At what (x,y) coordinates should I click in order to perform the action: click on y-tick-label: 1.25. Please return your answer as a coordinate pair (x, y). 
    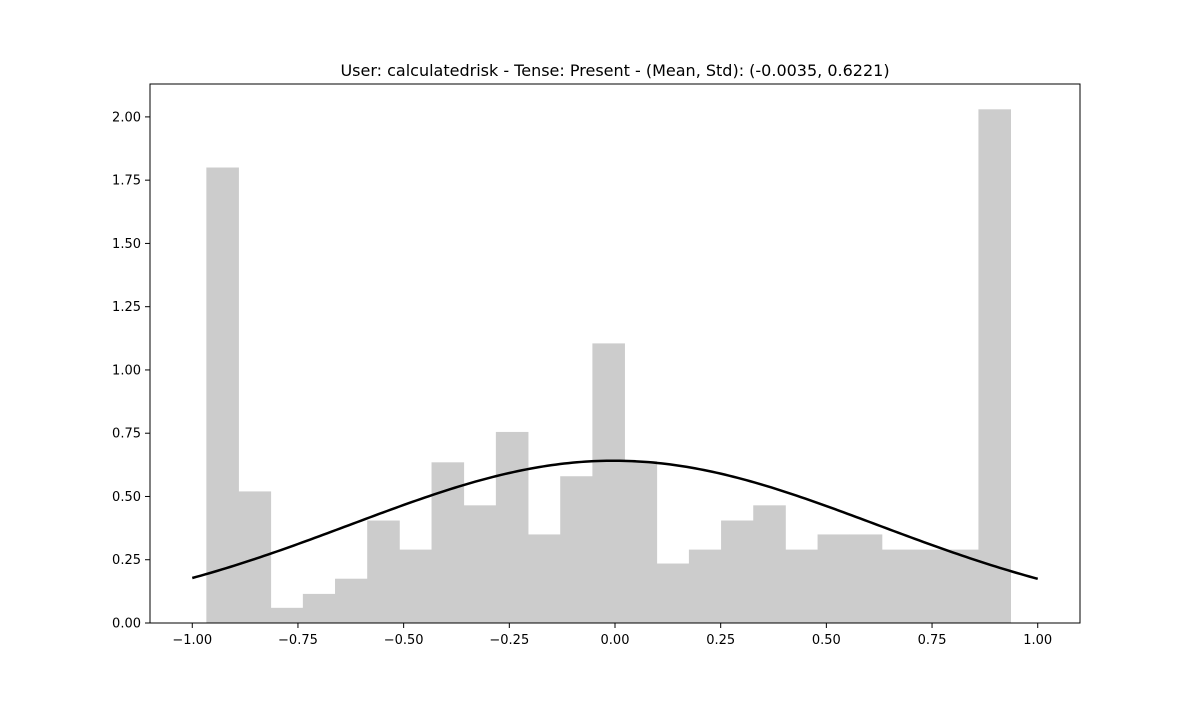
    Looking at the image, I should click on (126, 307).